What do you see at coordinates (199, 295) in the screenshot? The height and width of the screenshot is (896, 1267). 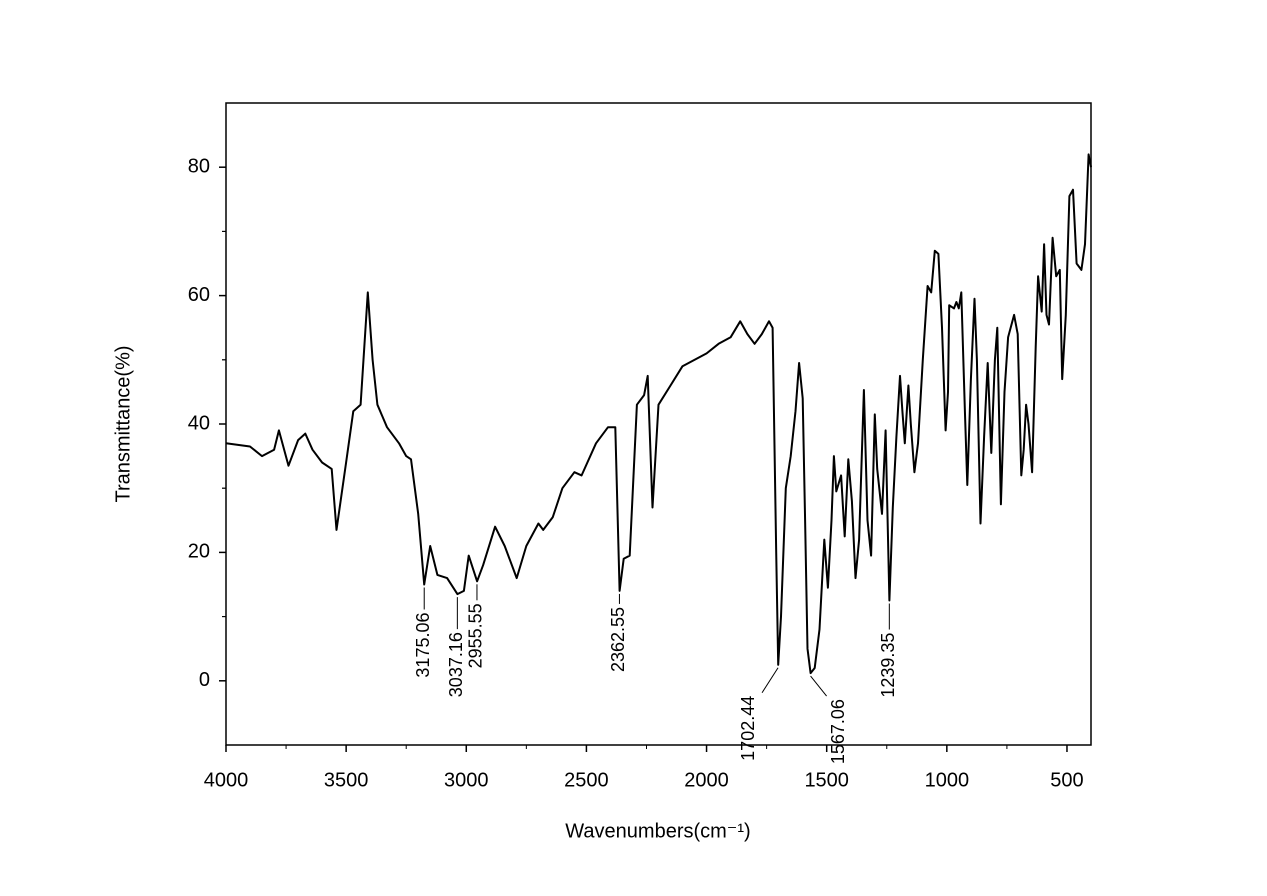 I see `y-tick-label: 60` at bounding box center [199, 295].